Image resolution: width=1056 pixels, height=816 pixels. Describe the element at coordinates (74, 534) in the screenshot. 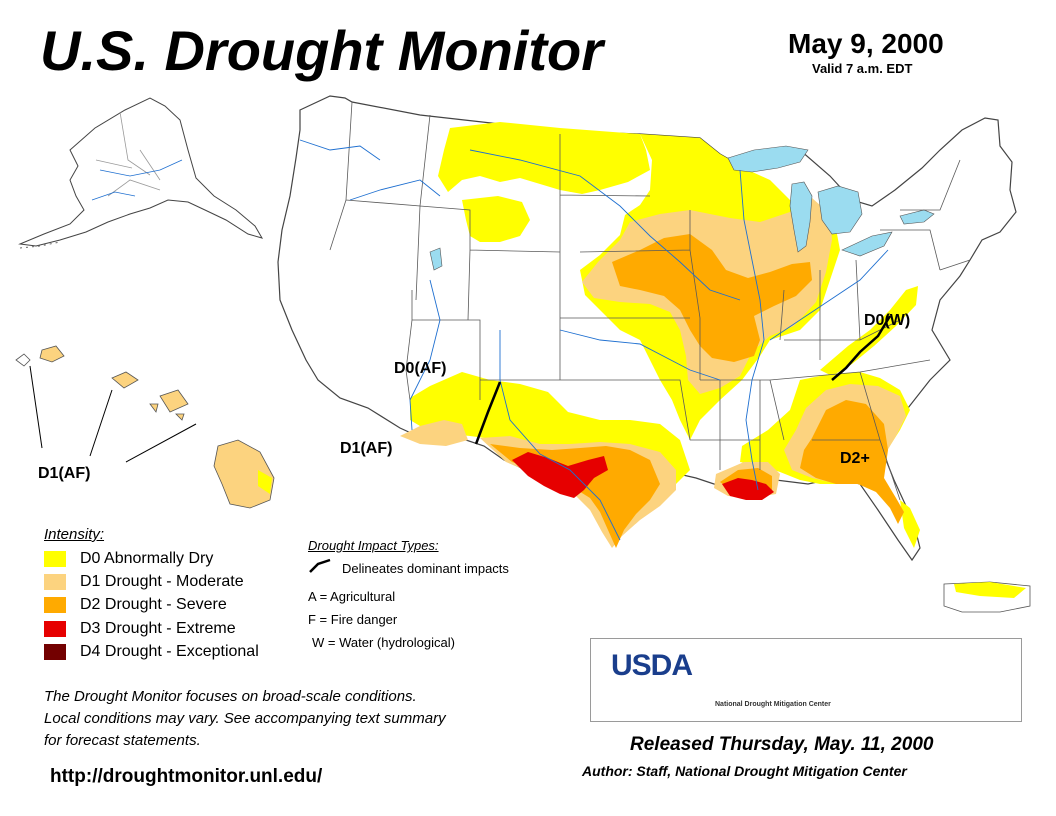

I see `legend-title: Intensity:` at that location.